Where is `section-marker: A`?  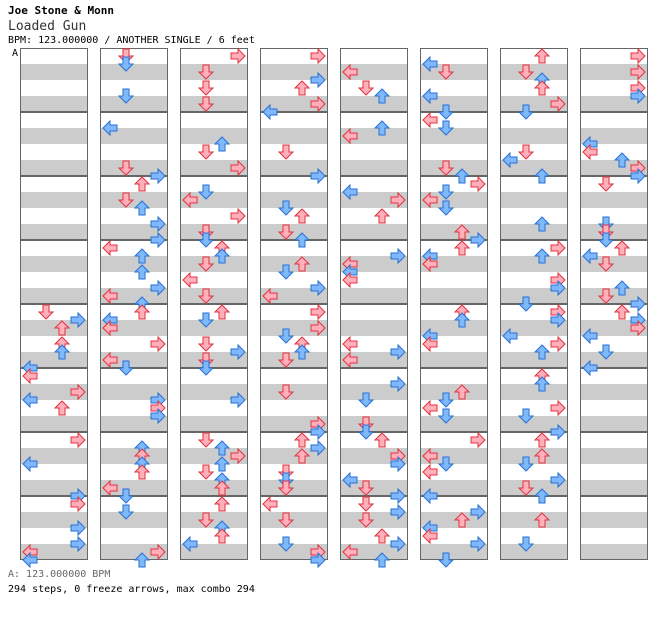 section-marker: A is located at coordinates (15, 53).